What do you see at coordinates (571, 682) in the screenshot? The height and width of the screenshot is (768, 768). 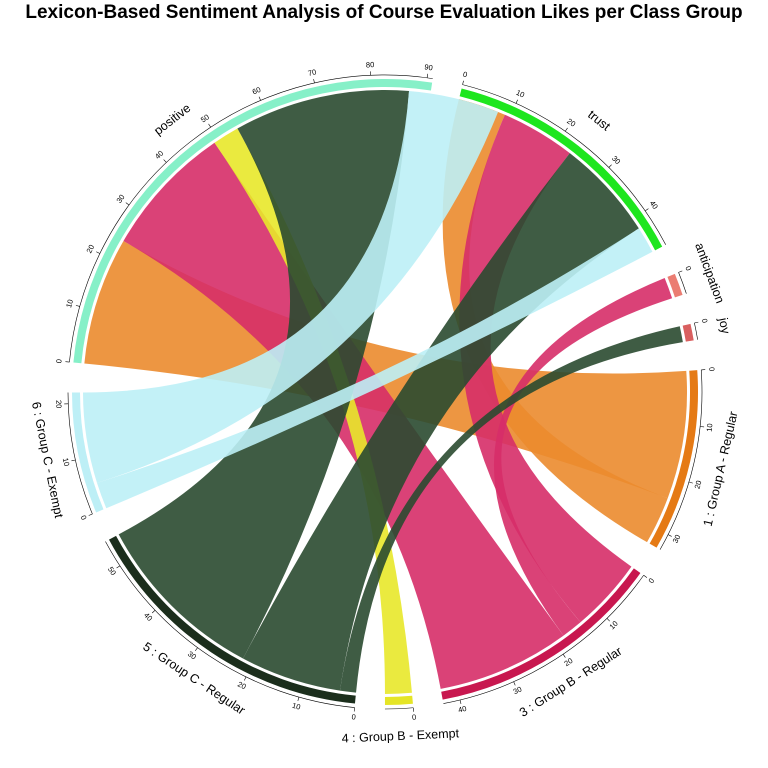 I see `sector-label-group_b_regular: 3 : Group B - Regular` at bounding box center [571, 682].